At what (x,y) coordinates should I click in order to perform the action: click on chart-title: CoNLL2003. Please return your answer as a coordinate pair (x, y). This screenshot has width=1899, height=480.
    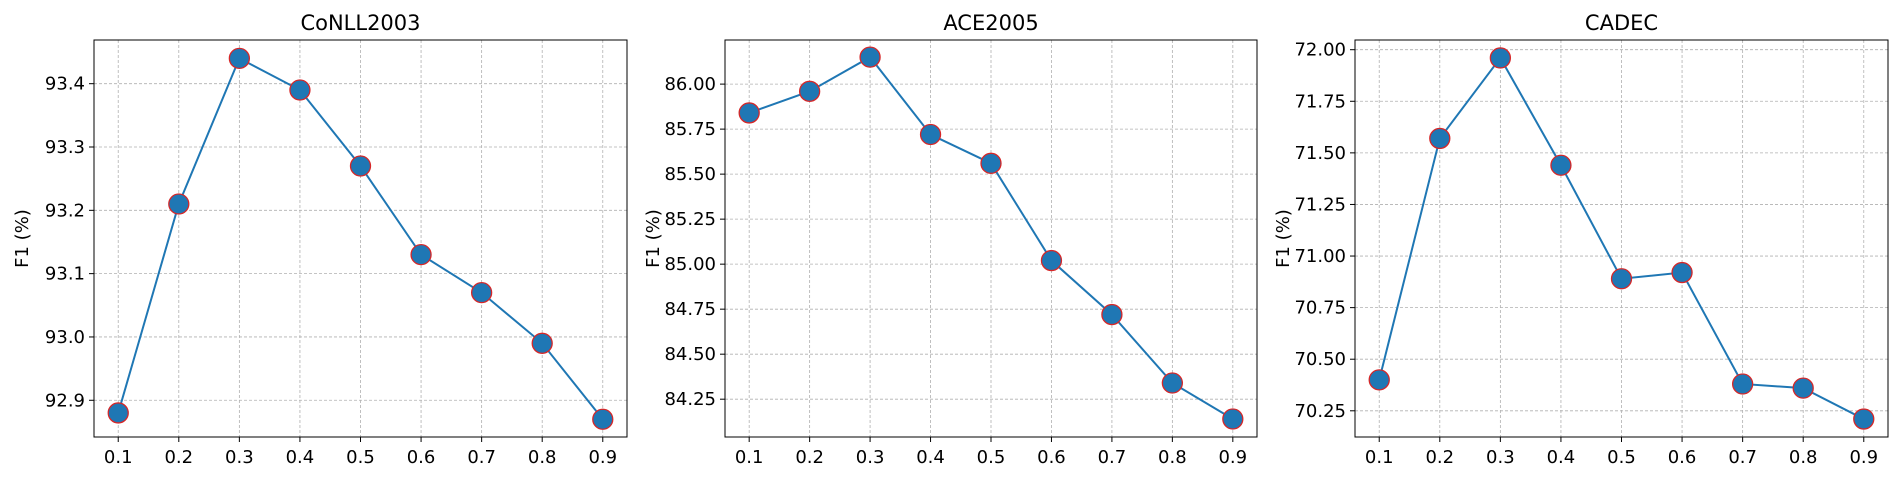
    Looking at the image, I should click on (360, 23).